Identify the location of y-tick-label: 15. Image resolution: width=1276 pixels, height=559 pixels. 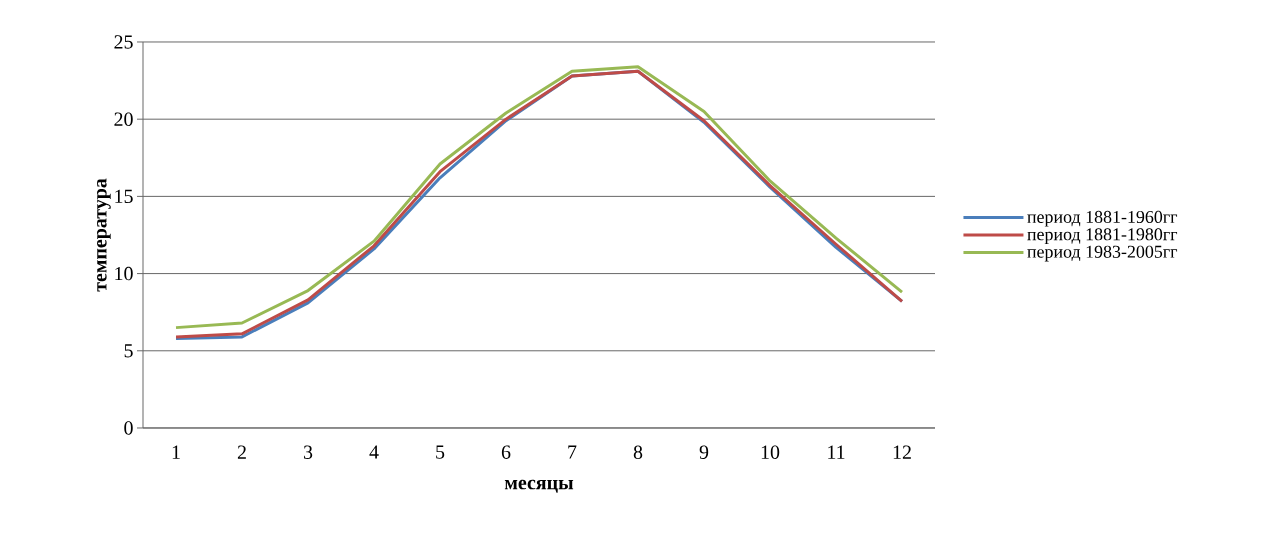
(124, 196).